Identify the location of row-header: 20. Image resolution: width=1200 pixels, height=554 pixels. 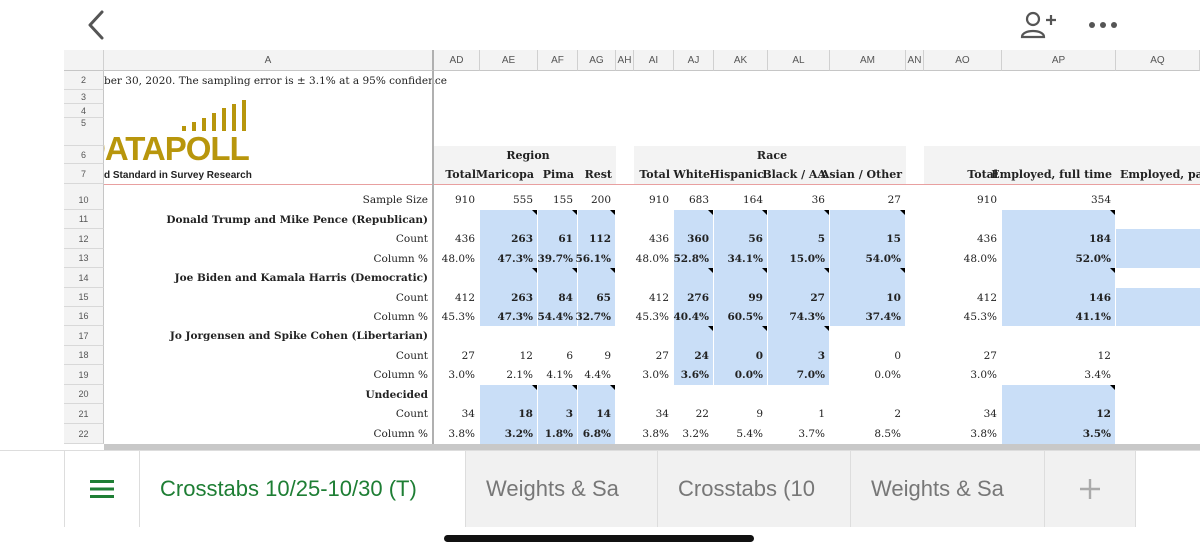
(84, 394).